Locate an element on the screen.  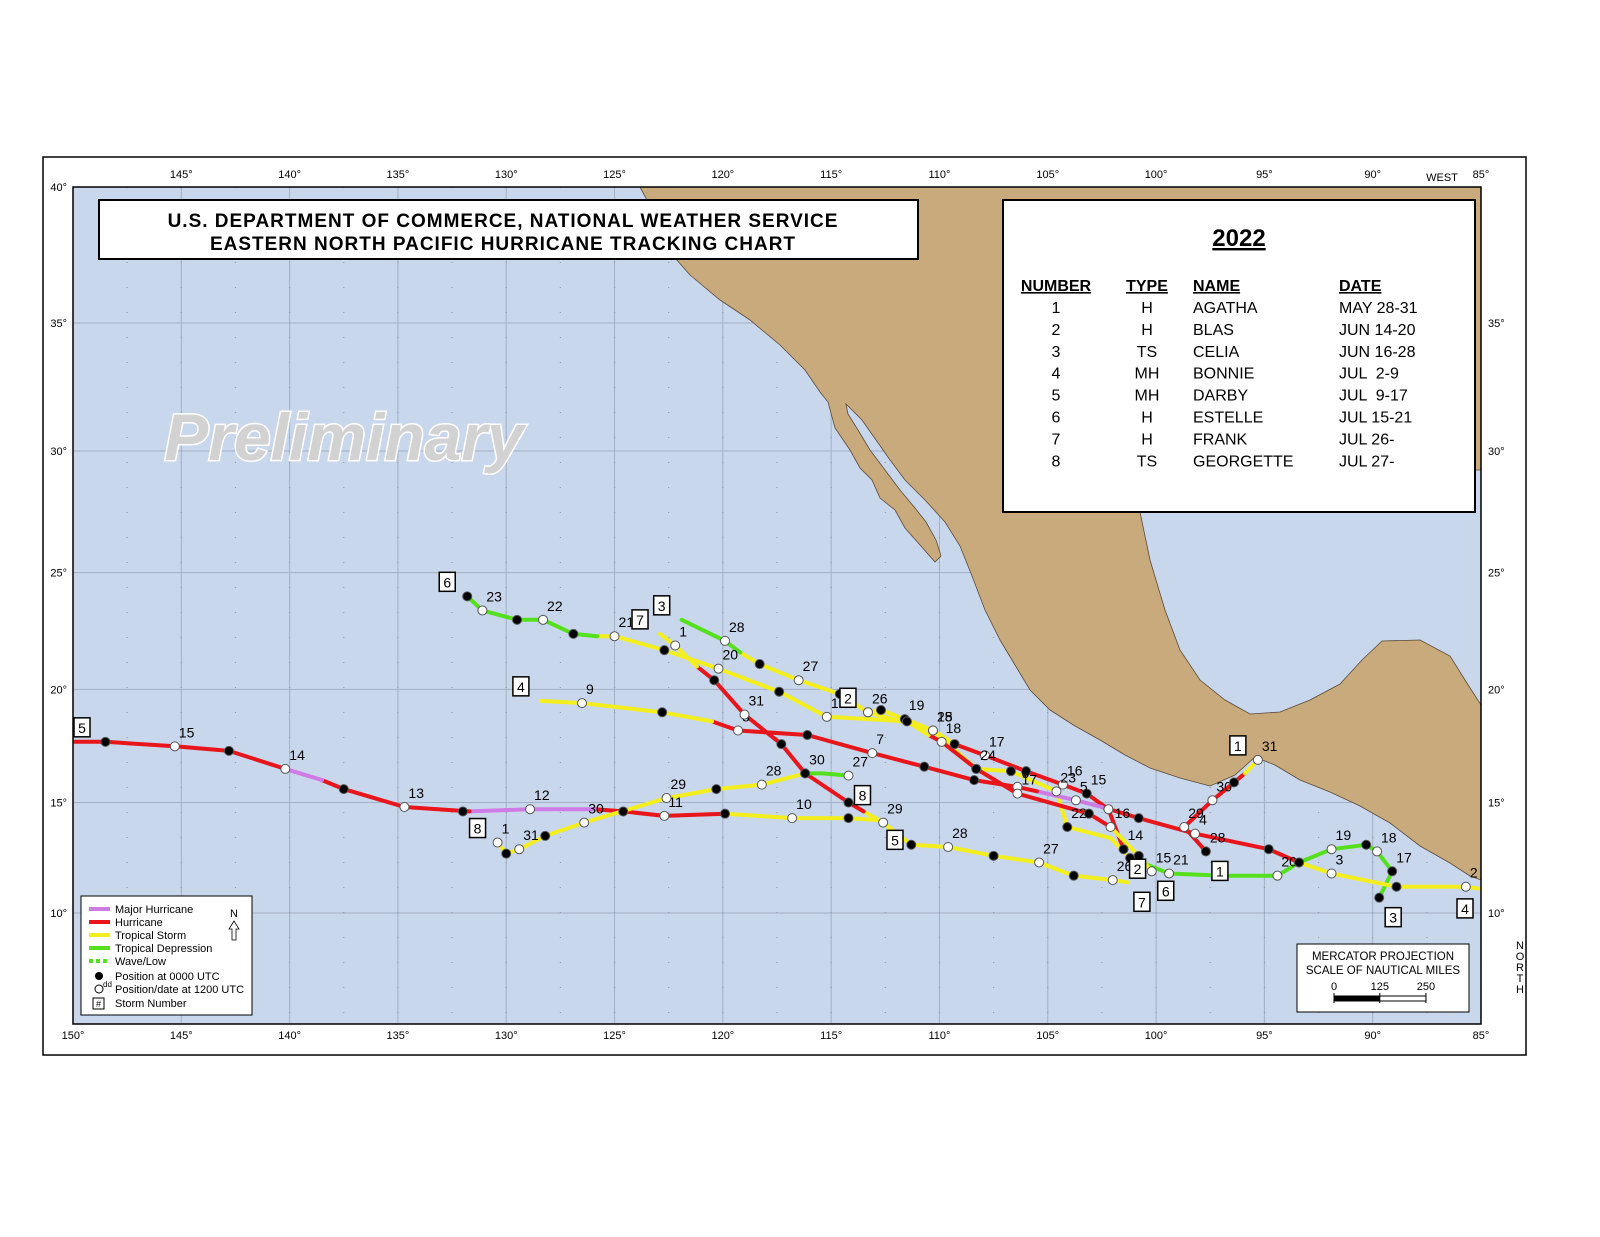
lon-label-top: 110° is located at coordinates (939, 175).